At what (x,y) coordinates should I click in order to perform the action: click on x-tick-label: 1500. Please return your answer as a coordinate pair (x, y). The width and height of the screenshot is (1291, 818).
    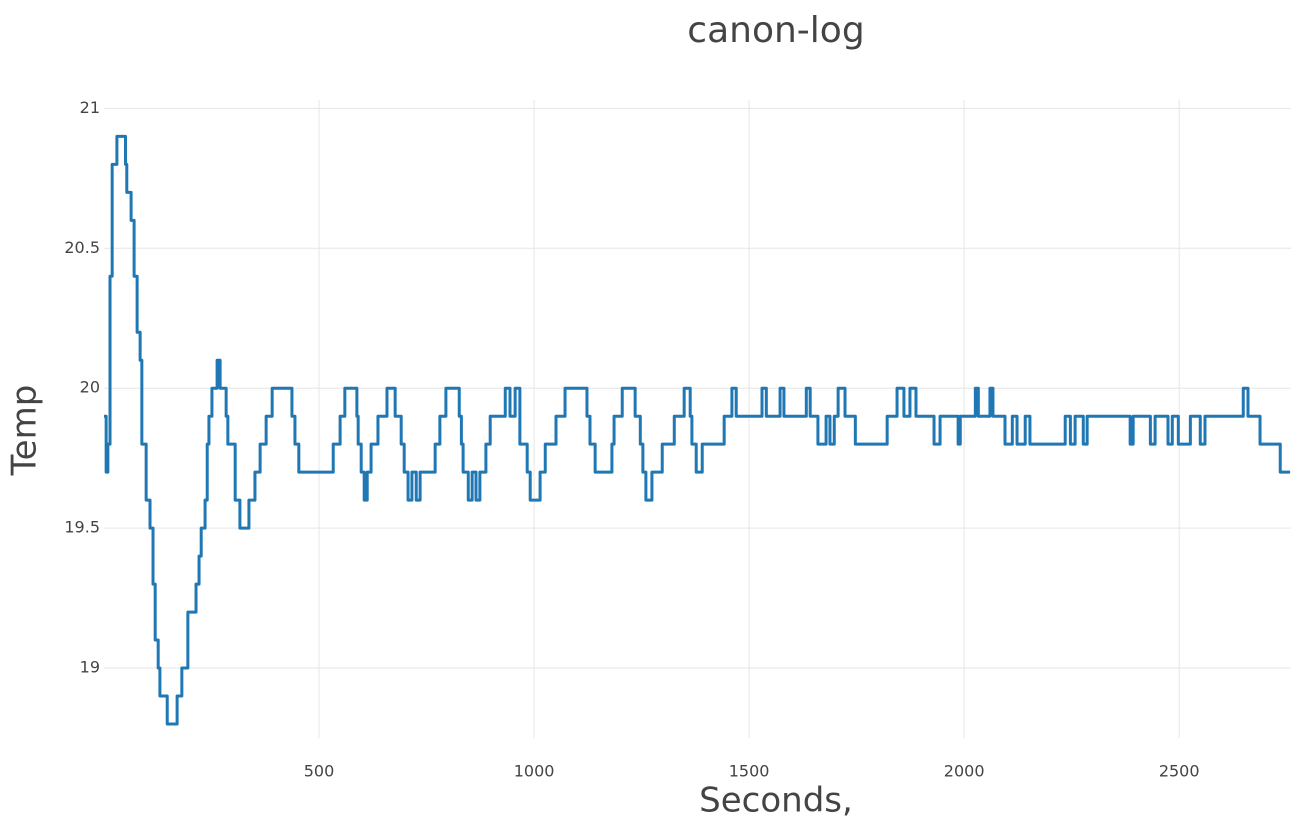
    Looking at the image, I should click on (749, 771).